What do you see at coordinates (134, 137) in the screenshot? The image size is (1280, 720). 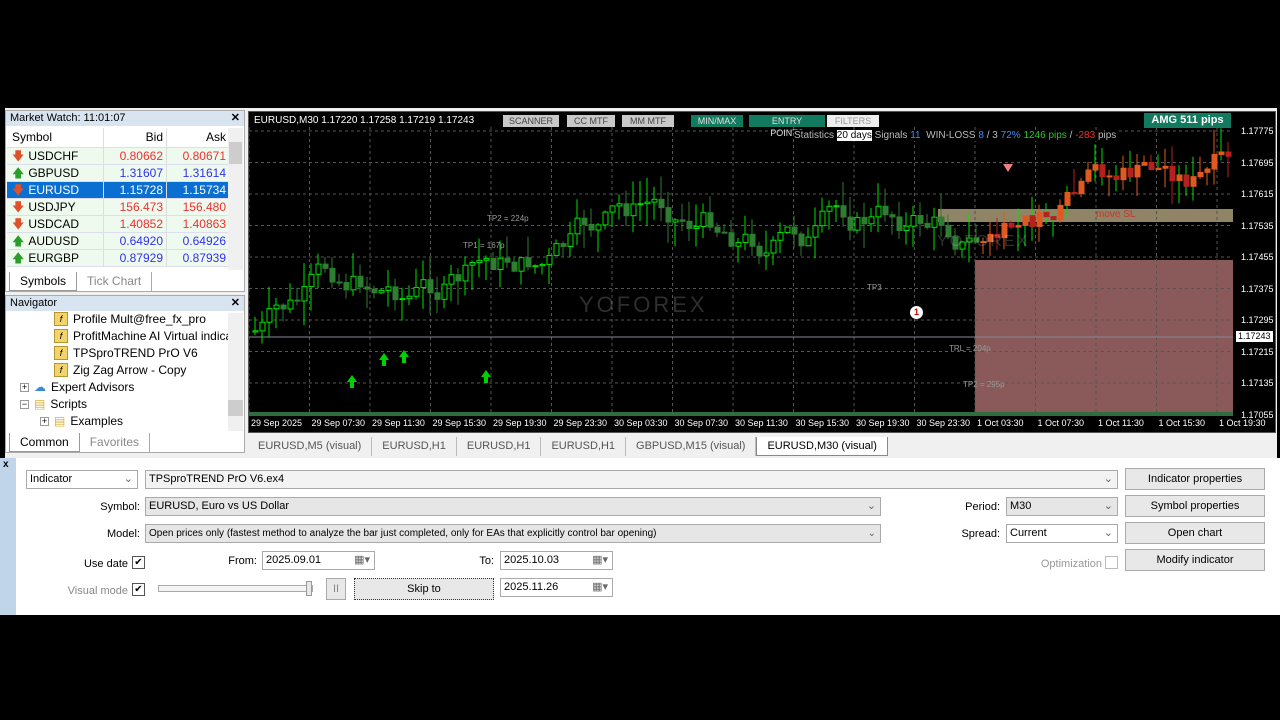 I see `col-bid: Bid` at bounding box center [134, 137].